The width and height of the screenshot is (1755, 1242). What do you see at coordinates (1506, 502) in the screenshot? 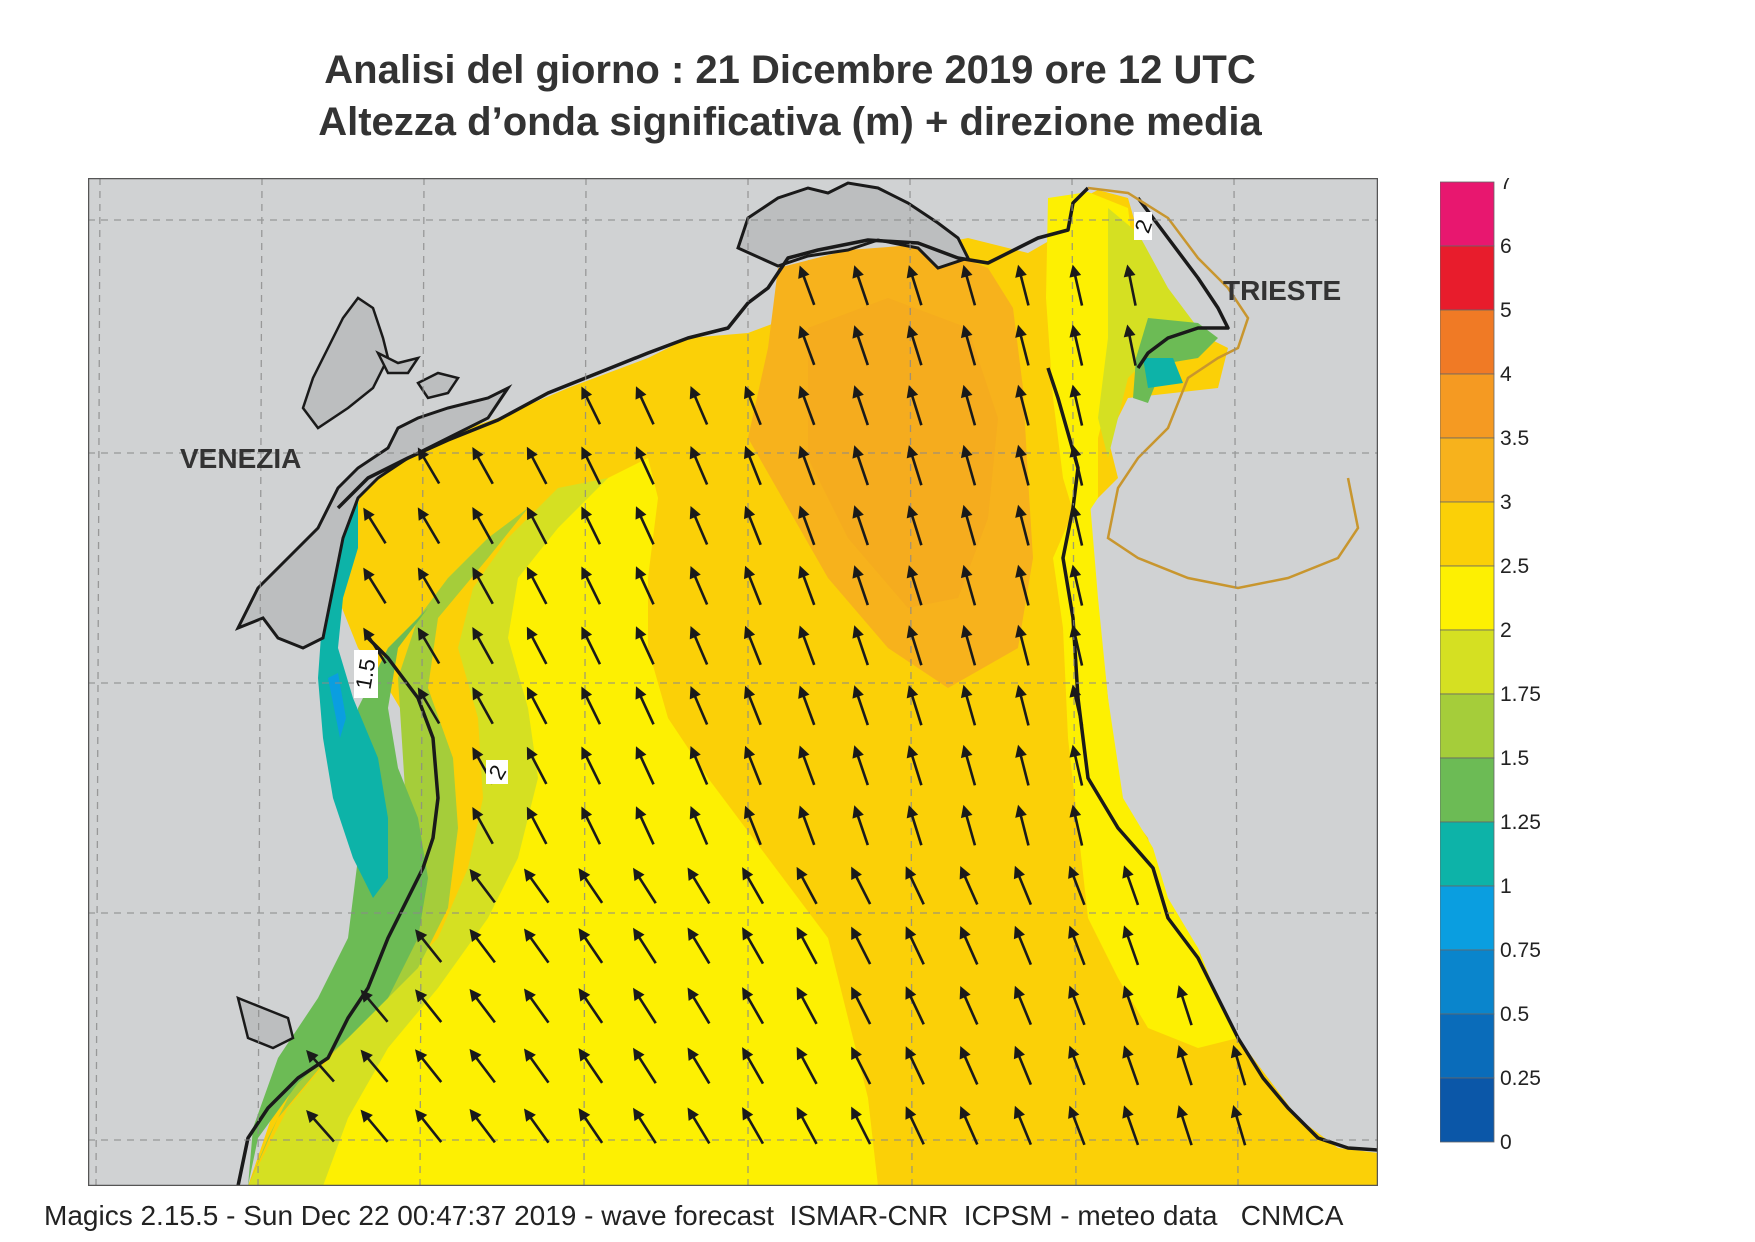
I see `legend-label: 3` at bounding box center [1506, 502].